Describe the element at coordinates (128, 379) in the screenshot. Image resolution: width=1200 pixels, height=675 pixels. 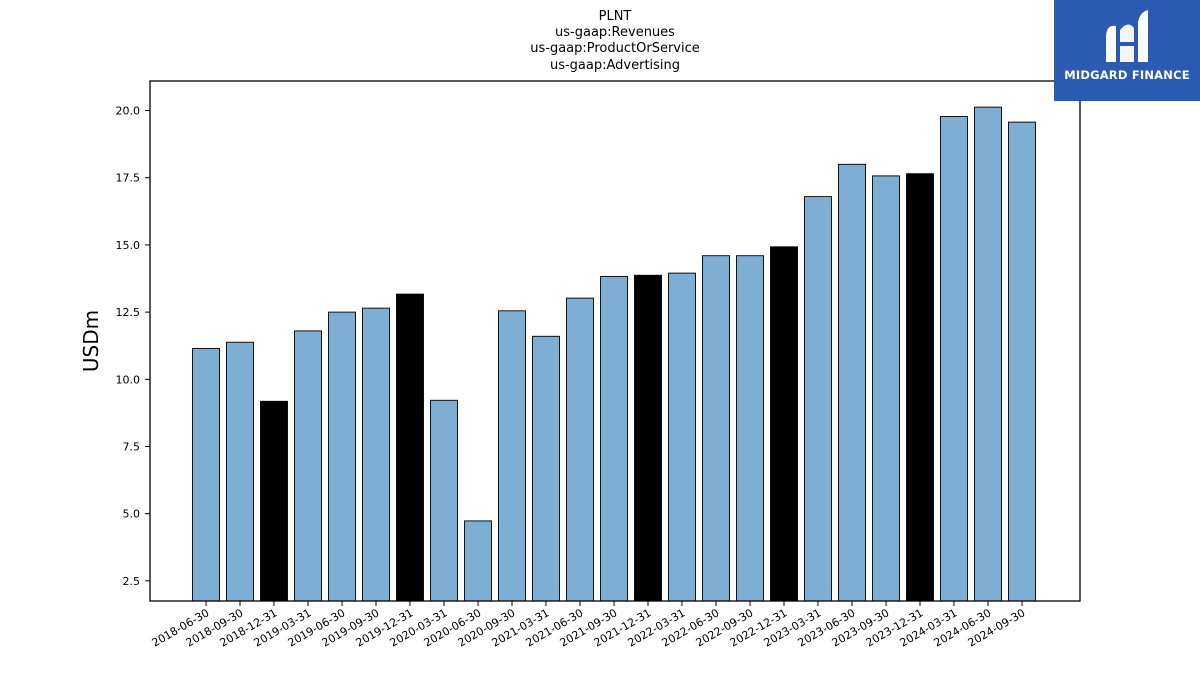
I see `y-tick-label: 10.0` at that location.